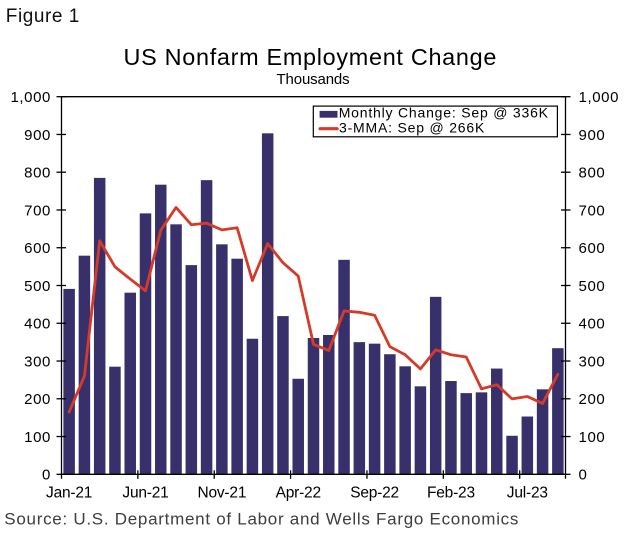 Image resolution: width=624 pixels, height=540 pixels. I want to click on svg-text: Jul-23, so click(527, 493).